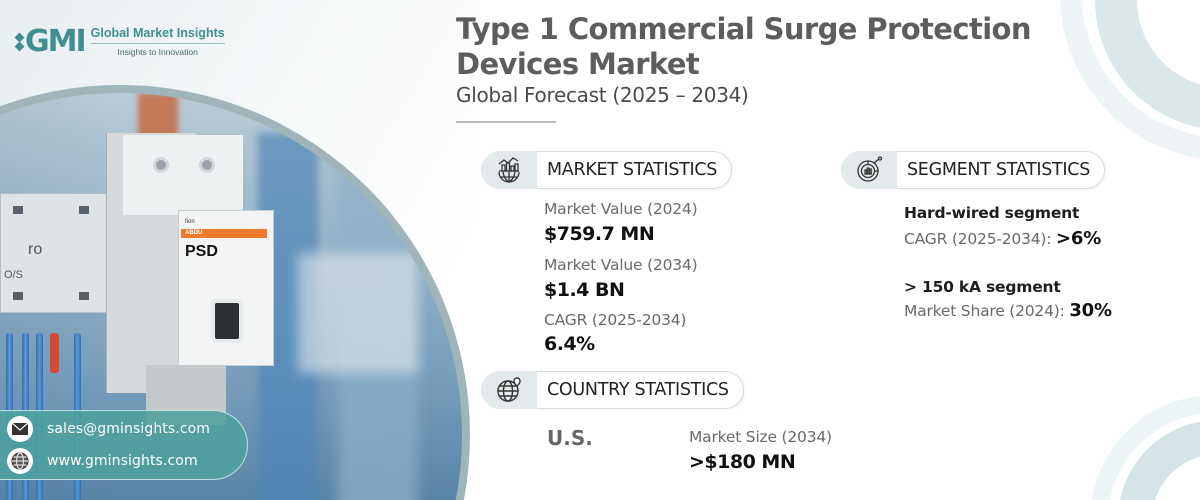  What do you see at coordinates (224, 233) in the screenshot?
I see `device-brand-stripe: ABDU` at bounding box center [224, 233].